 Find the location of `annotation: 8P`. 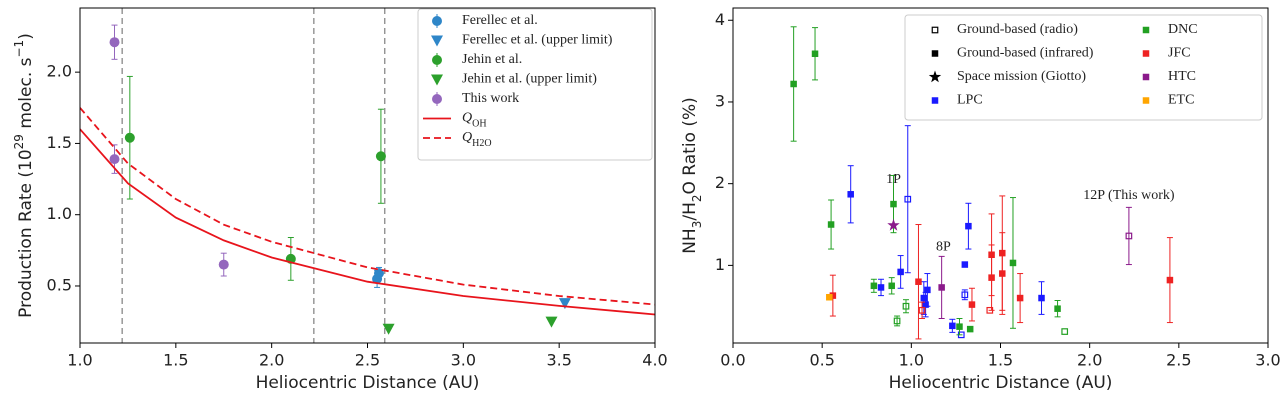

annotation: 8P is located at coordinates (943, 247).